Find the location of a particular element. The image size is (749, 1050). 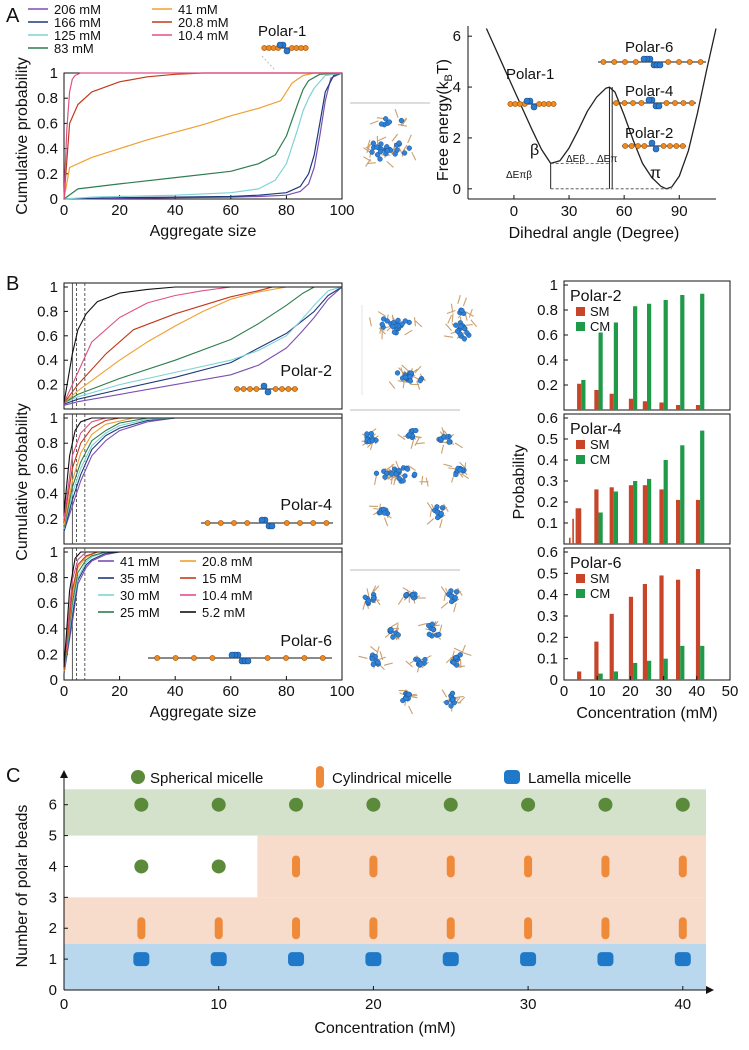

polar2-cylinder is located at coordinates (396, 325).